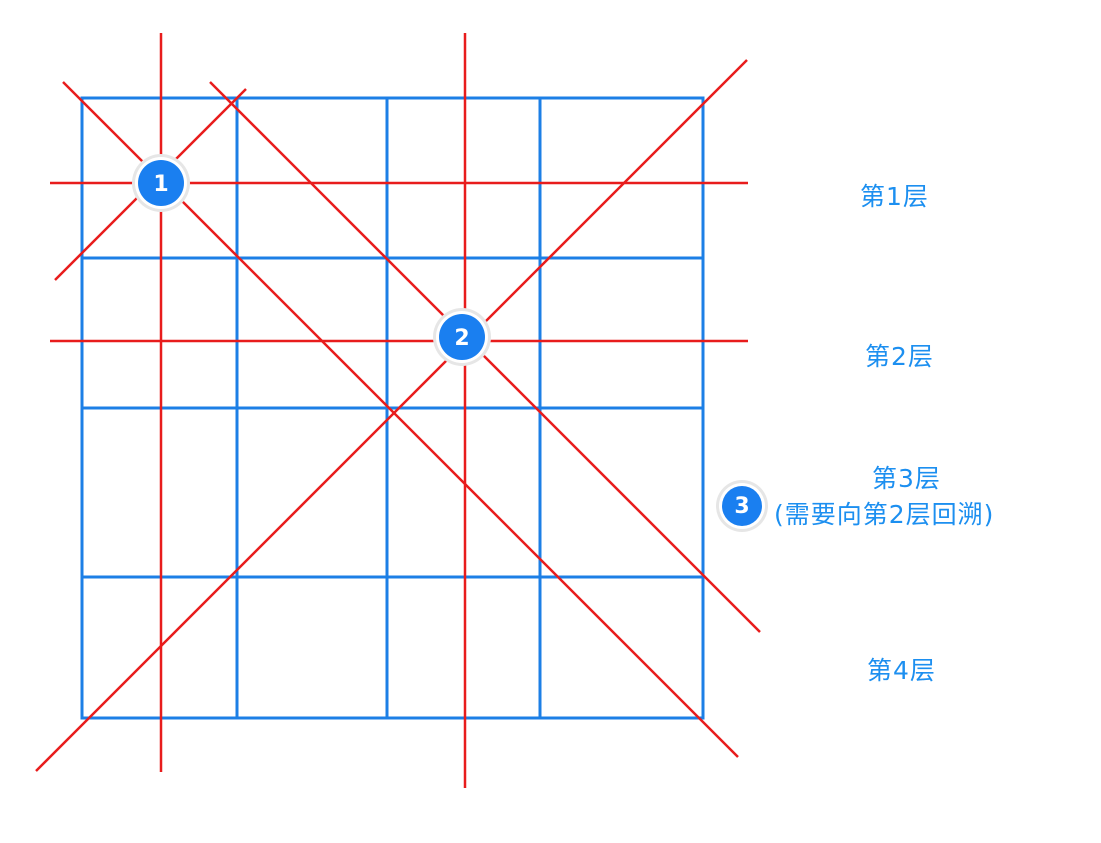  Describe the element at coordinates (899, 356) in the screenshot. I see `layer-label-2: 第2层` at that location.